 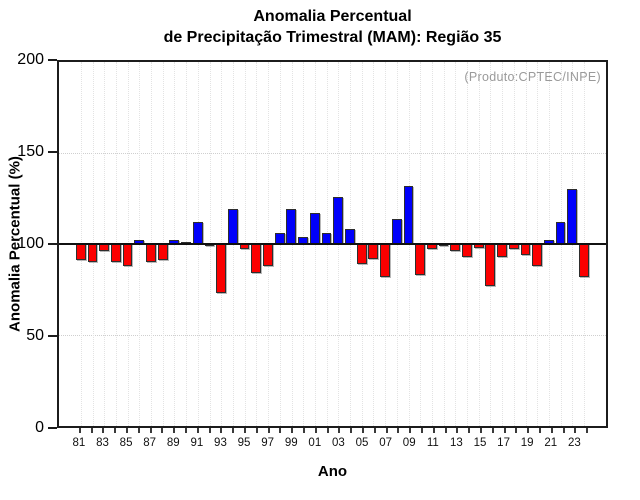 What do you see at coordinates (267, 448) in the screenshot?
I see `x-cell-97: 97` at bounding box center [267, 448].